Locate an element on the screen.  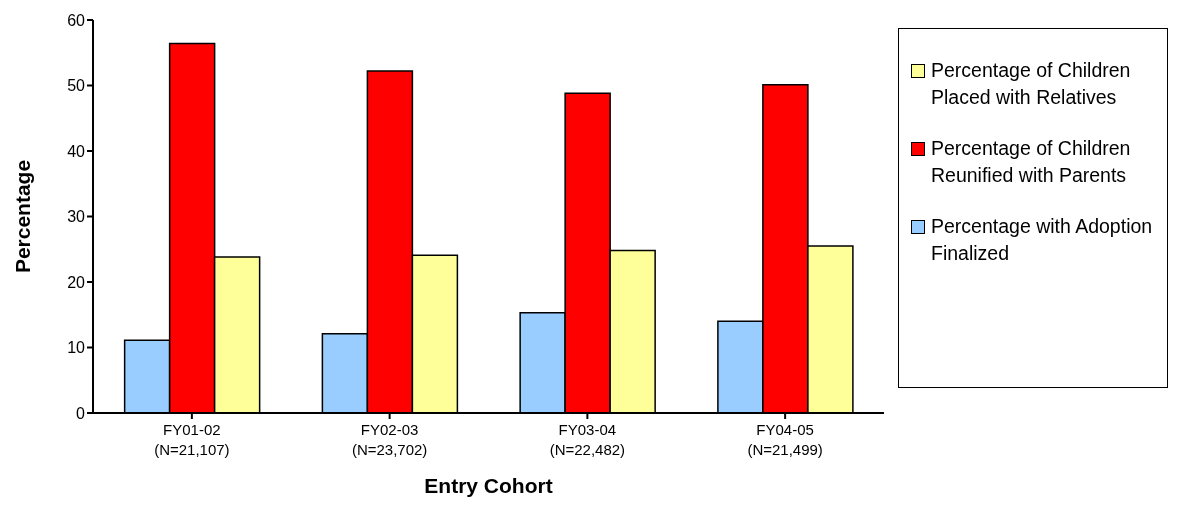
y-tick-label: 30 is located at coordinates (76, 217).